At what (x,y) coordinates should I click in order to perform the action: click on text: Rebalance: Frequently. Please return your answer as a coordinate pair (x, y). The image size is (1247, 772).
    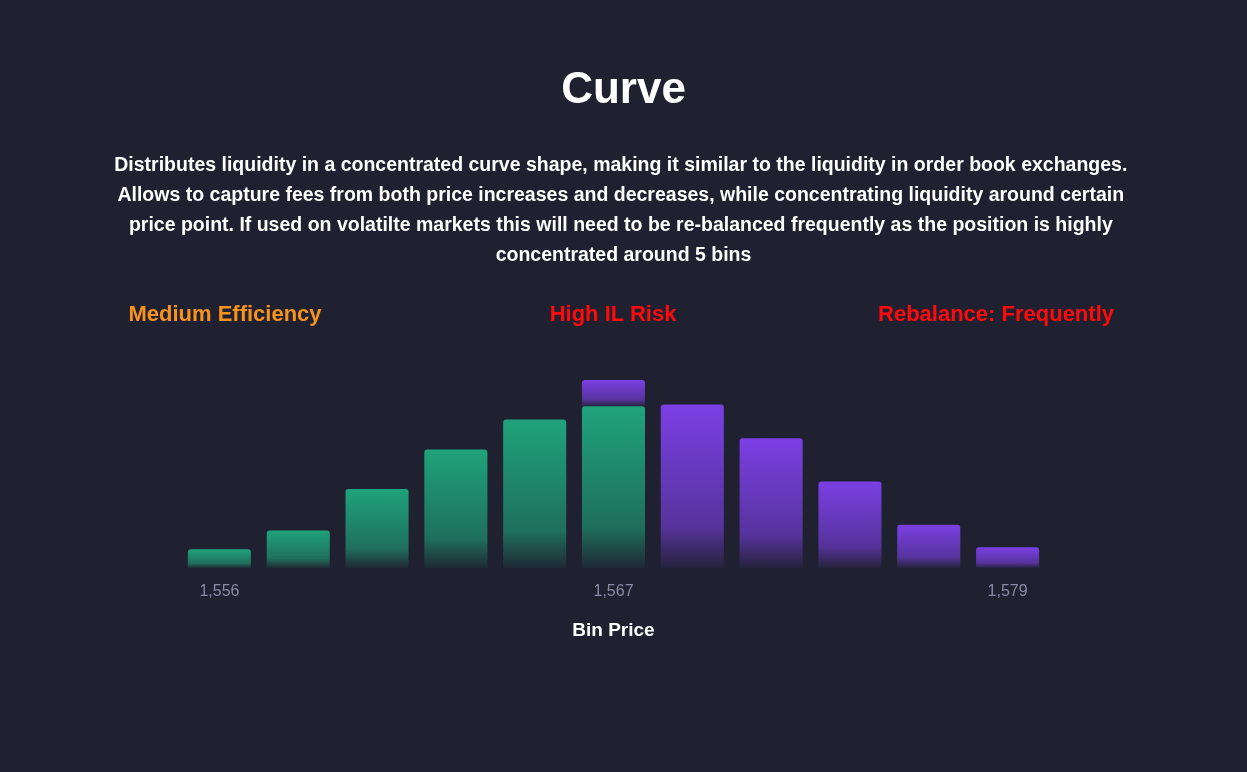
    Looking at the image, I should click on (996, 313).